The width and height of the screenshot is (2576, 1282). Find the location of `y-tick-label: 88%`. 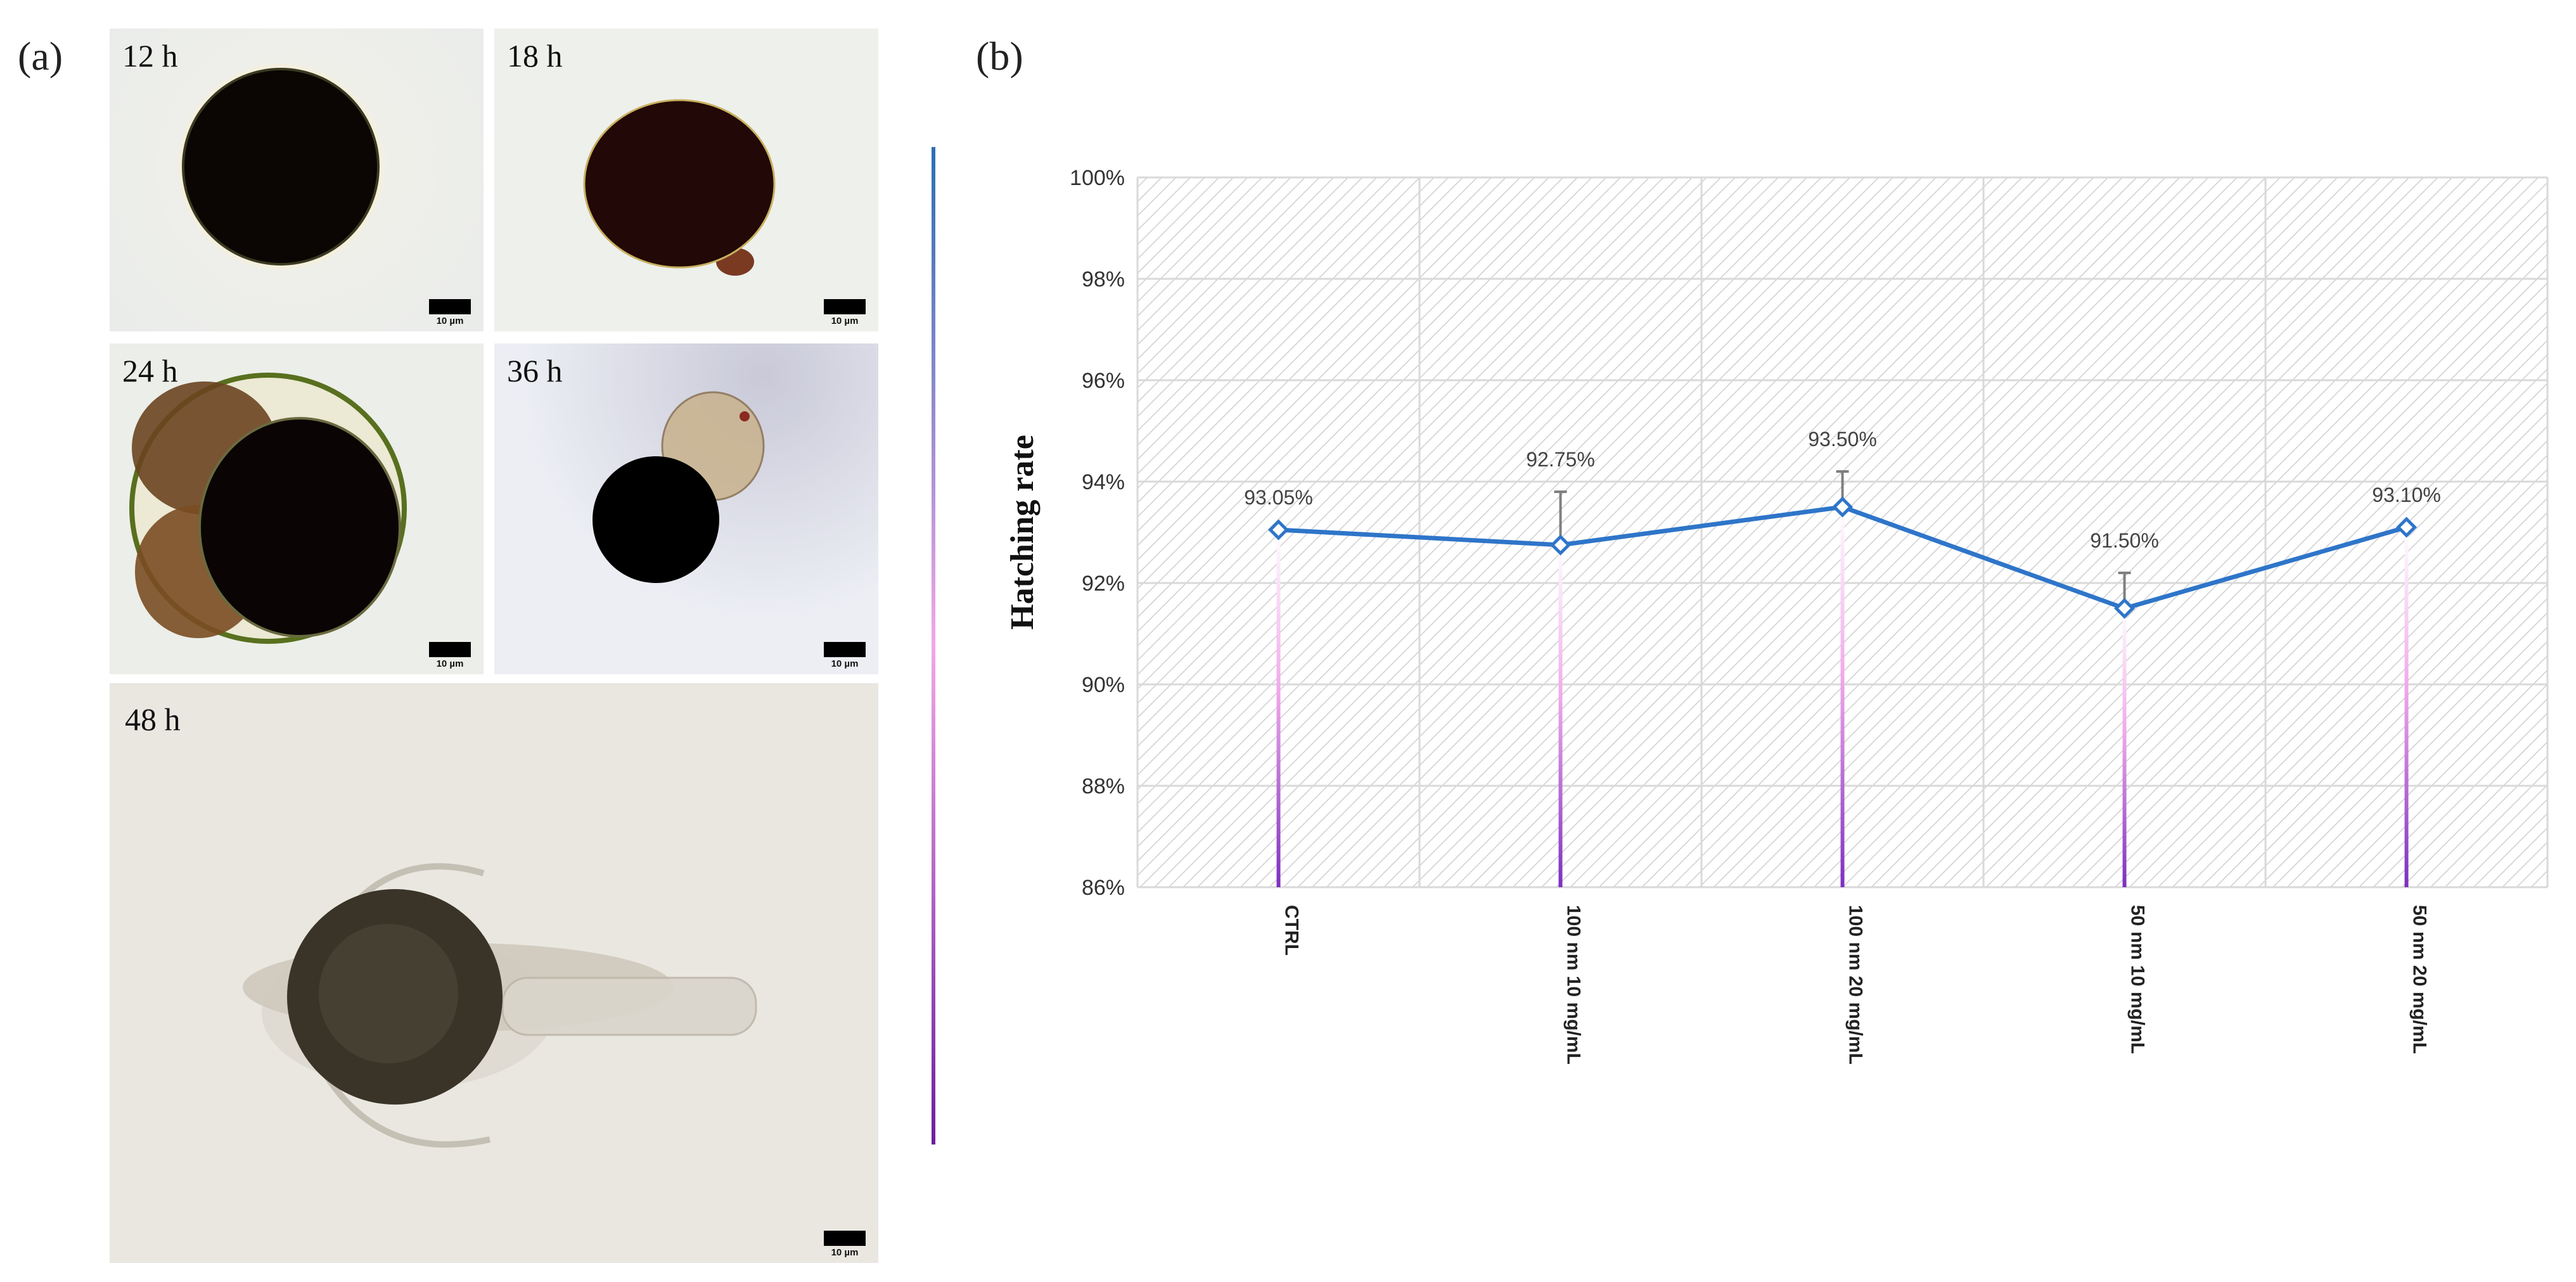

y-tick-label: 88% is located at coordinates (1103, 786).